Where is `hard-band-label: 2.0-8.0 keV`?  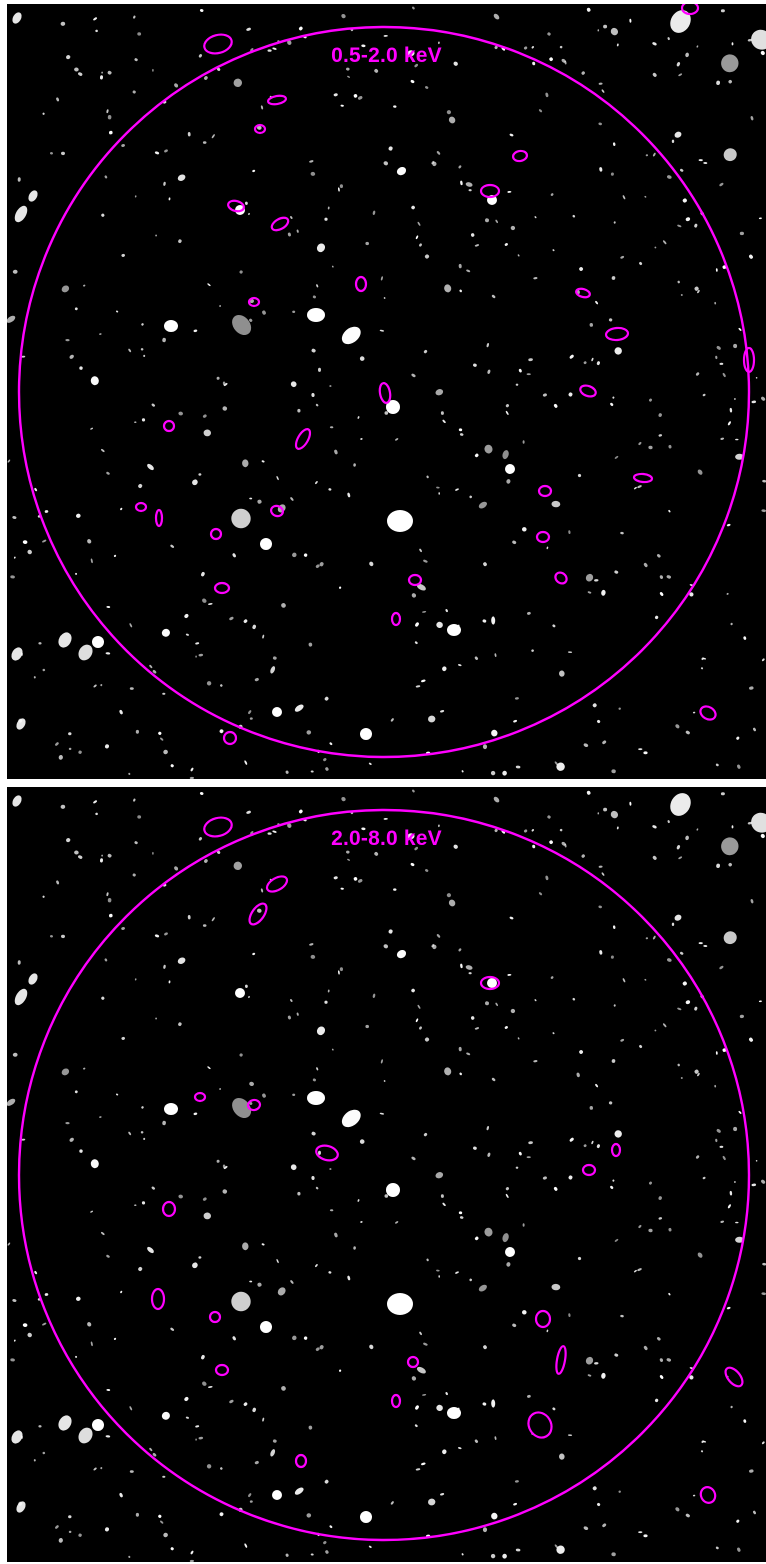
hard-band-label: 2.0-8.0 keV is located at coordinates (386, 838).